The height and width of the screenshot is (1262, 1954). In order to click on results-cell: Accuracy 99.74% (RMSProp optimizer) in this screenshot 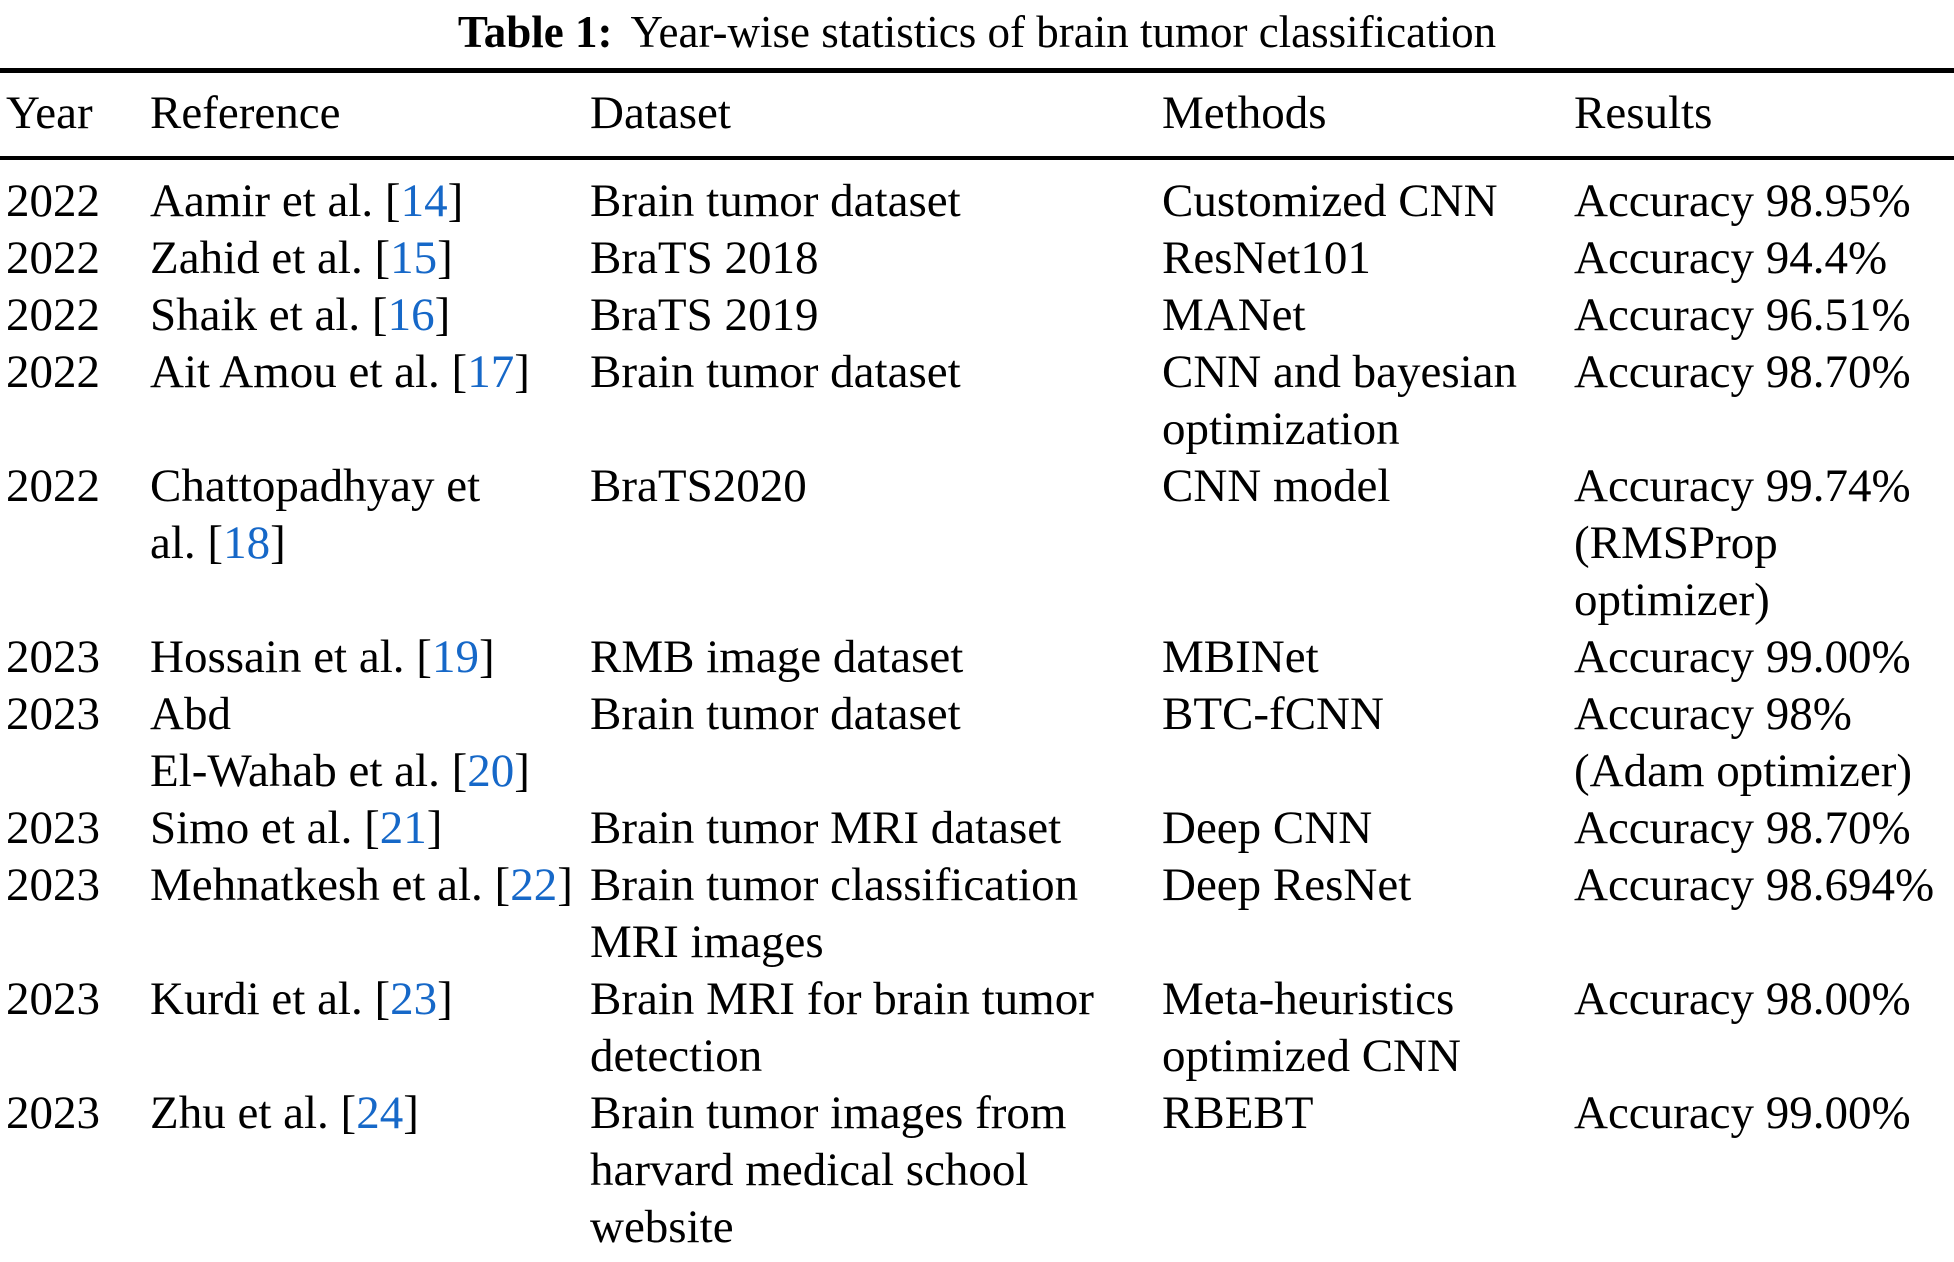, I will do `click(1742, 543)`.